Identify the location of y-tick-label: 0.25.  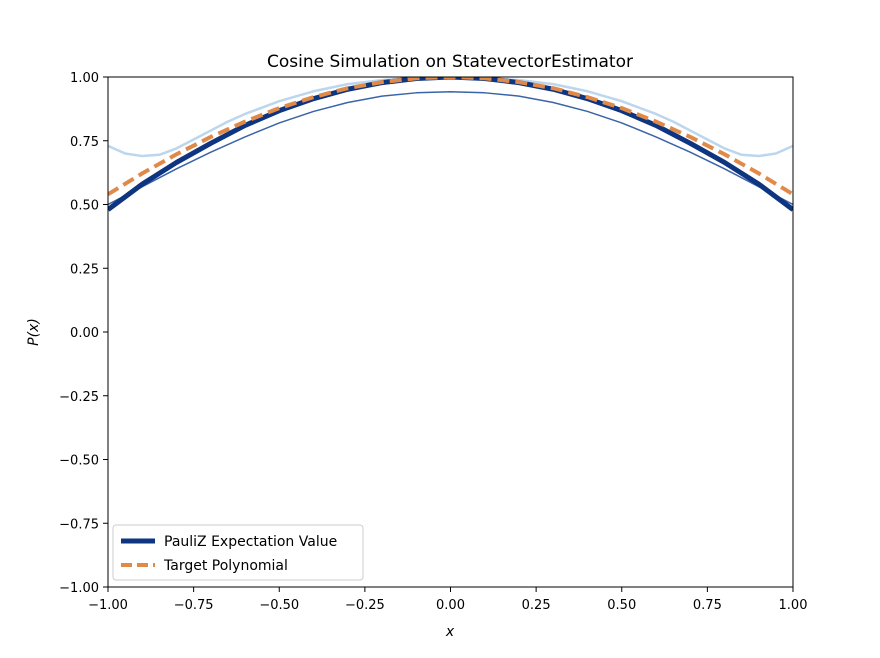
(84, 269).